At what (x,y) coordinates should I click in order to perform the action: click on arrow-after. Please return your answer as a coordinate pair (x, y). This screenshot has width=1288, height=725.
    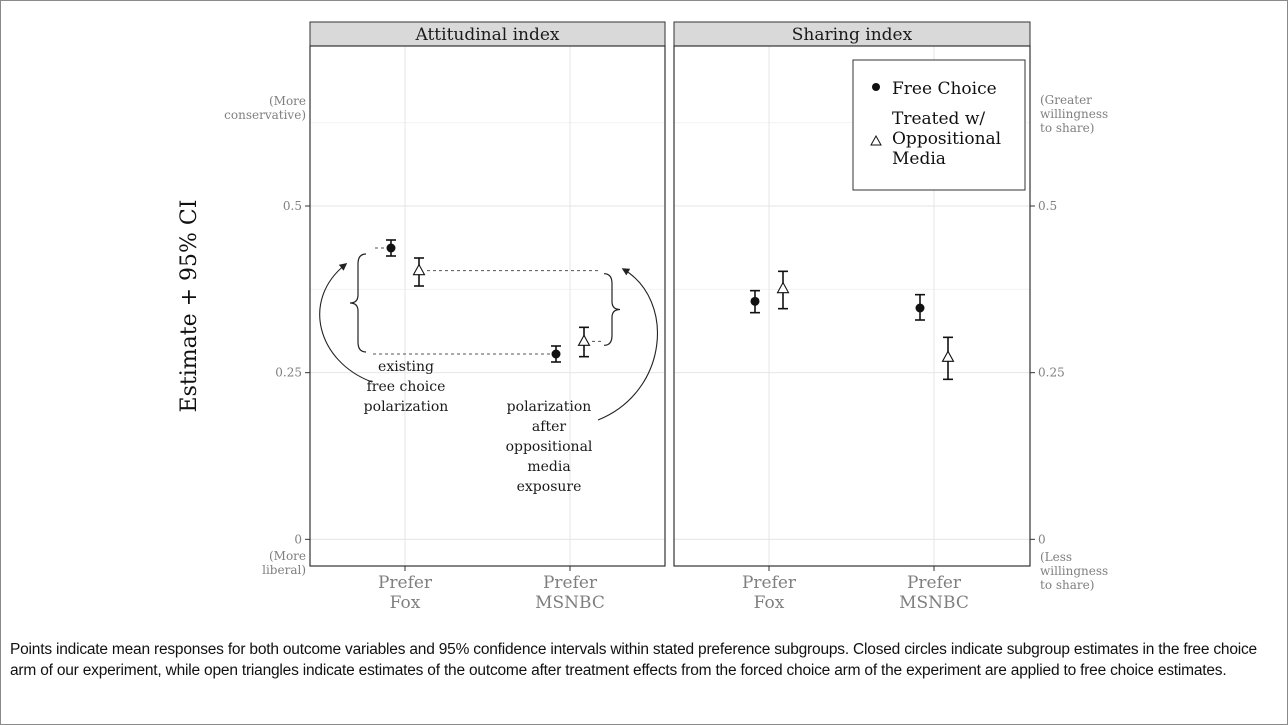
    Looking at the image, I should click on (628, 344).